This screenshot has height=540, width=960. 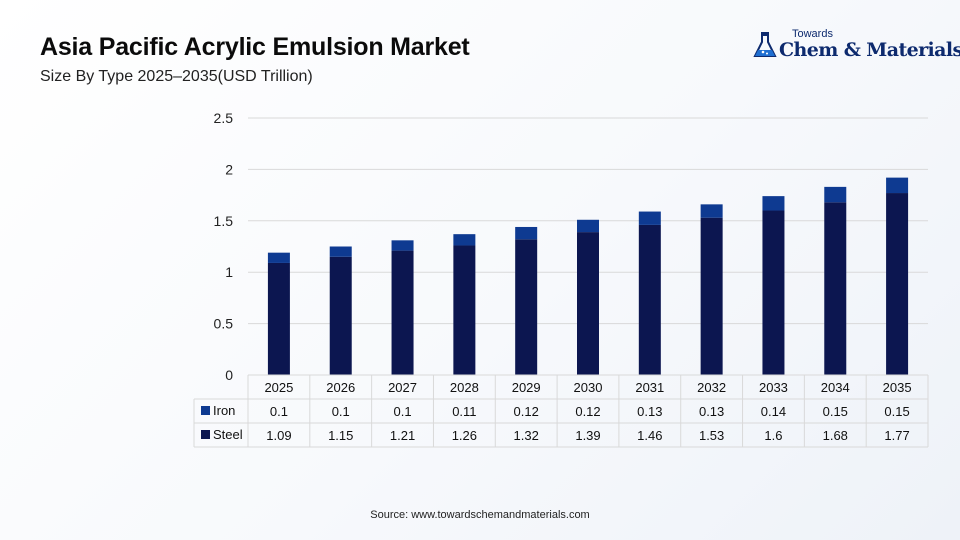 What do you see at coordinates (464, 387) in the screenshot?
I see `x-tick-label: 2028` at bounding box center [464, 387].